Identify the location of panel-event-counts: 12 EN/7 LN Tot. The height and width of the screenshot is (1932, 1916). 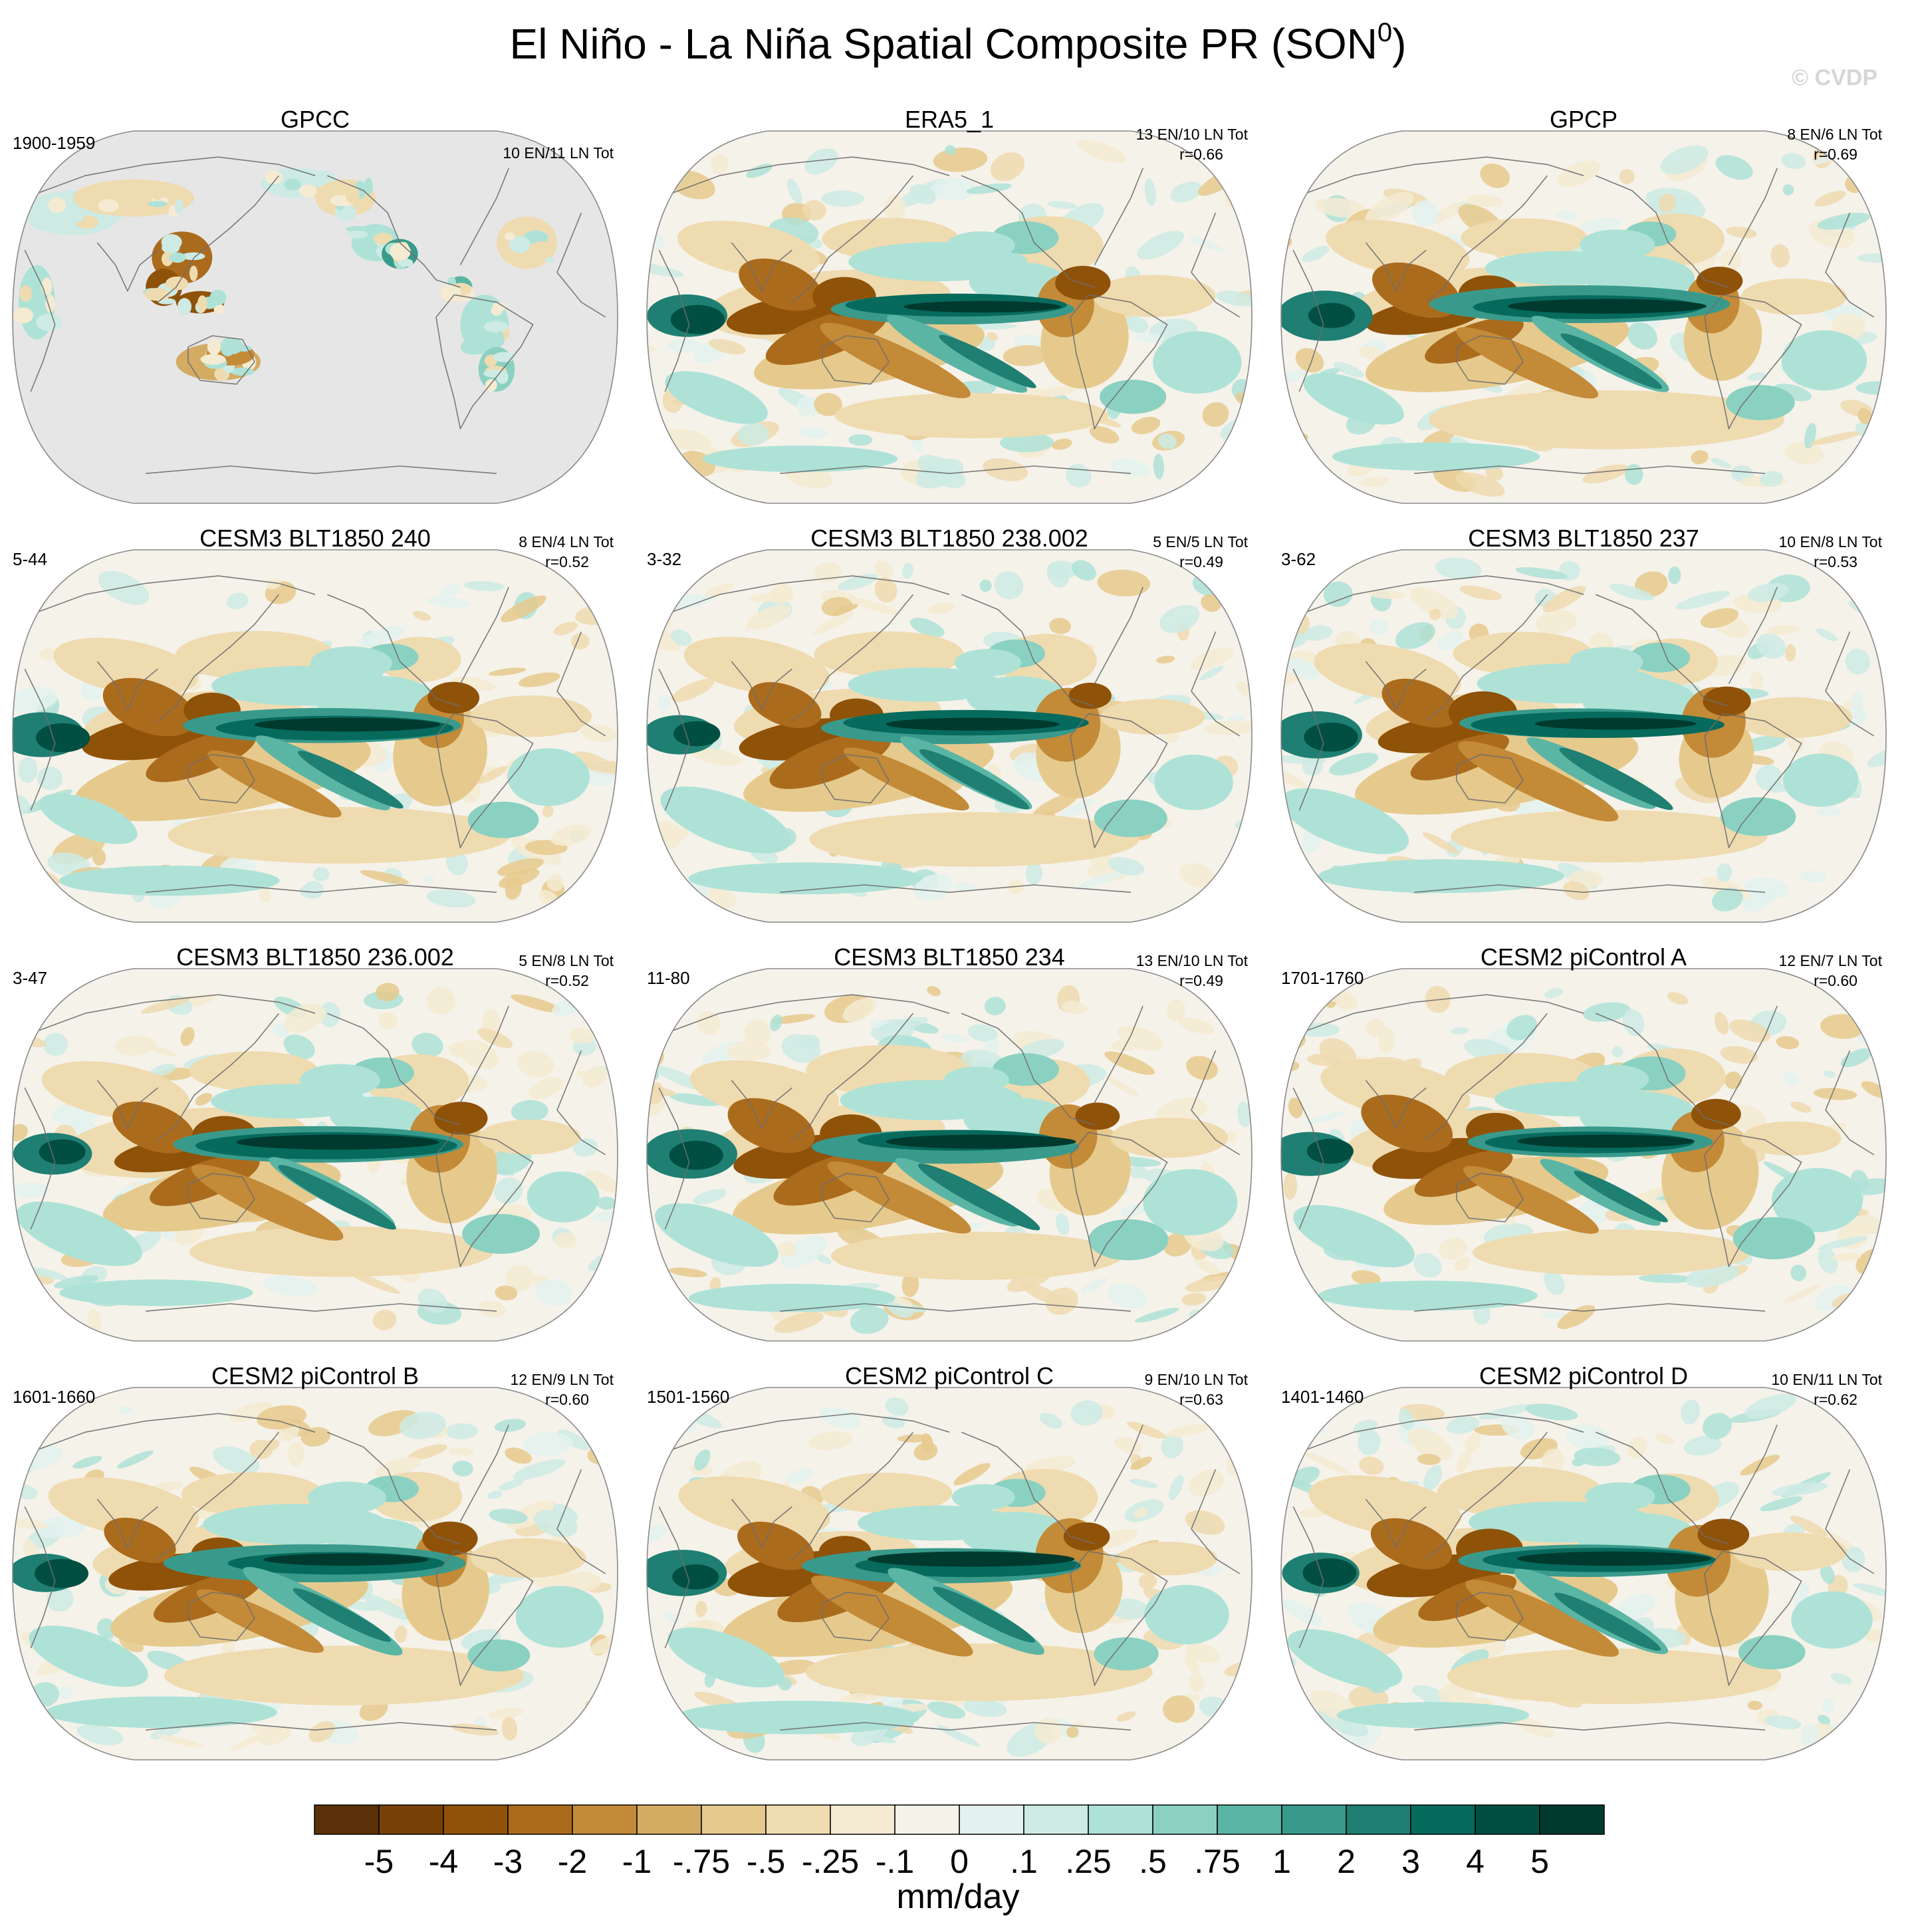
(1830, 960).